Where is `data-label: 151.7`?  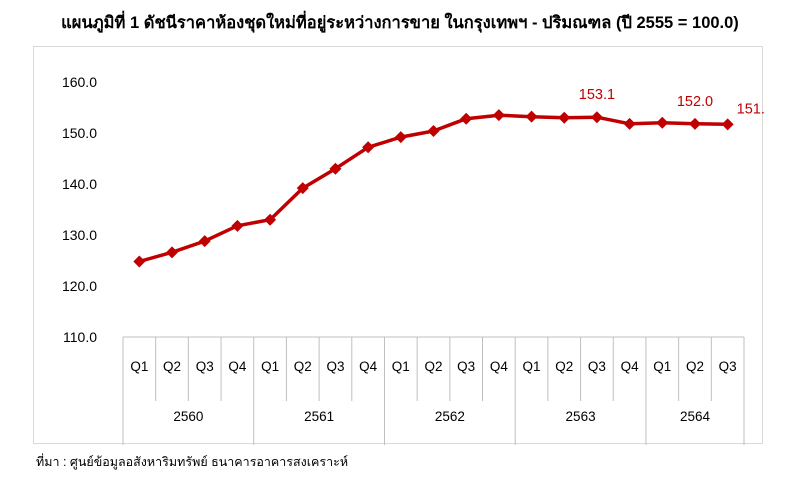
data-label: 151.7 is located at coordinates (750, 109).